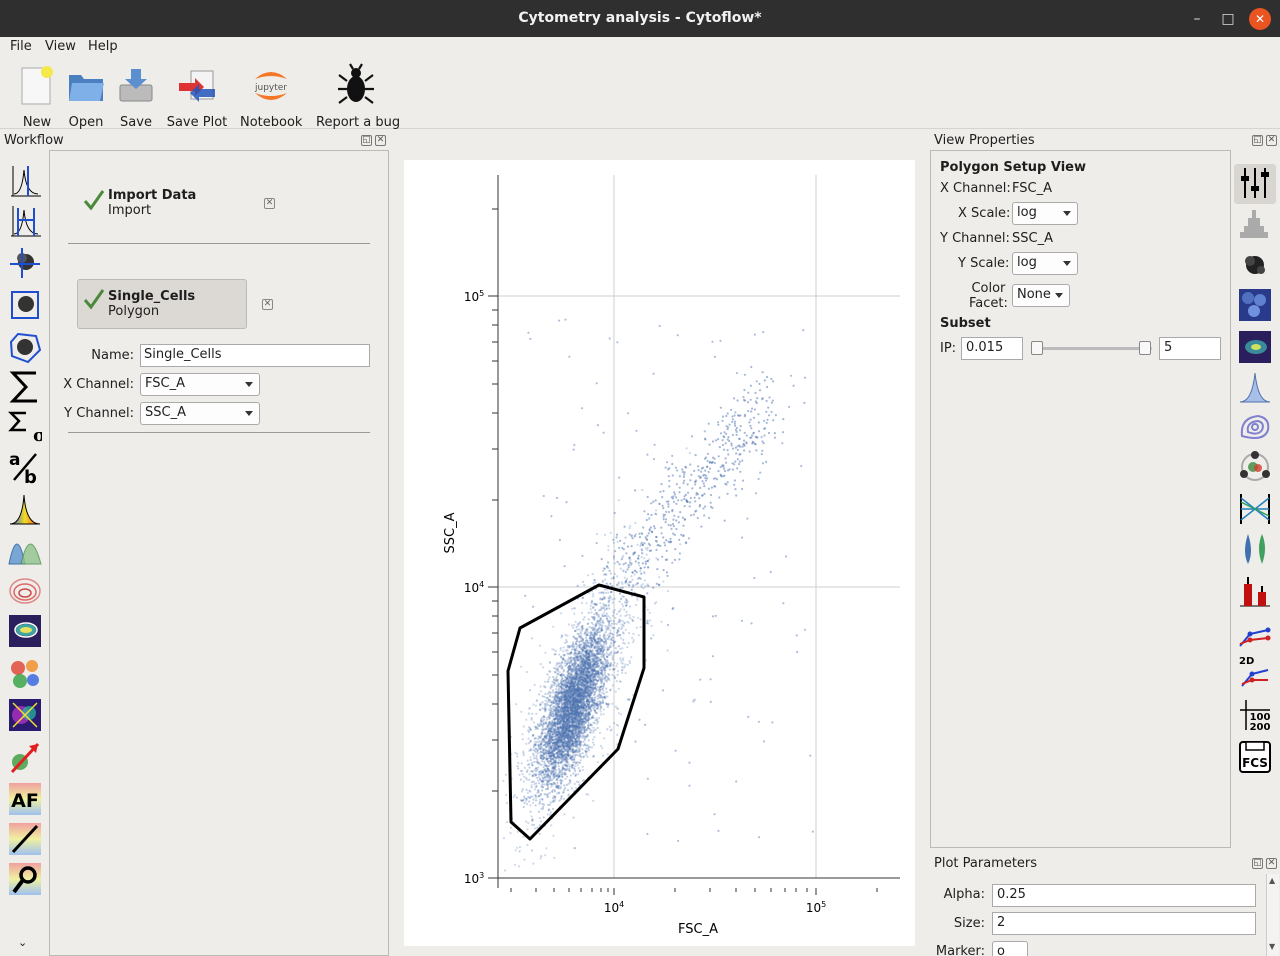 Image resolution: width=1280 pixels, height=956 pixels. Describe the element at coordinates (197, 96) in the screenshot. I see `save-plot-button: Save Plot` at that location.